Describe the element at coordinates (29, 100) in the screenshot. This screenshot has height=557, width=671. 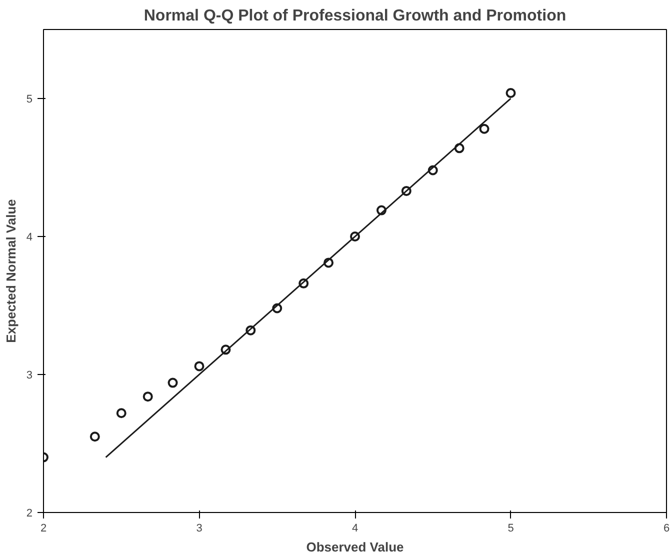
I see `y-tick-label: 5` at that location.